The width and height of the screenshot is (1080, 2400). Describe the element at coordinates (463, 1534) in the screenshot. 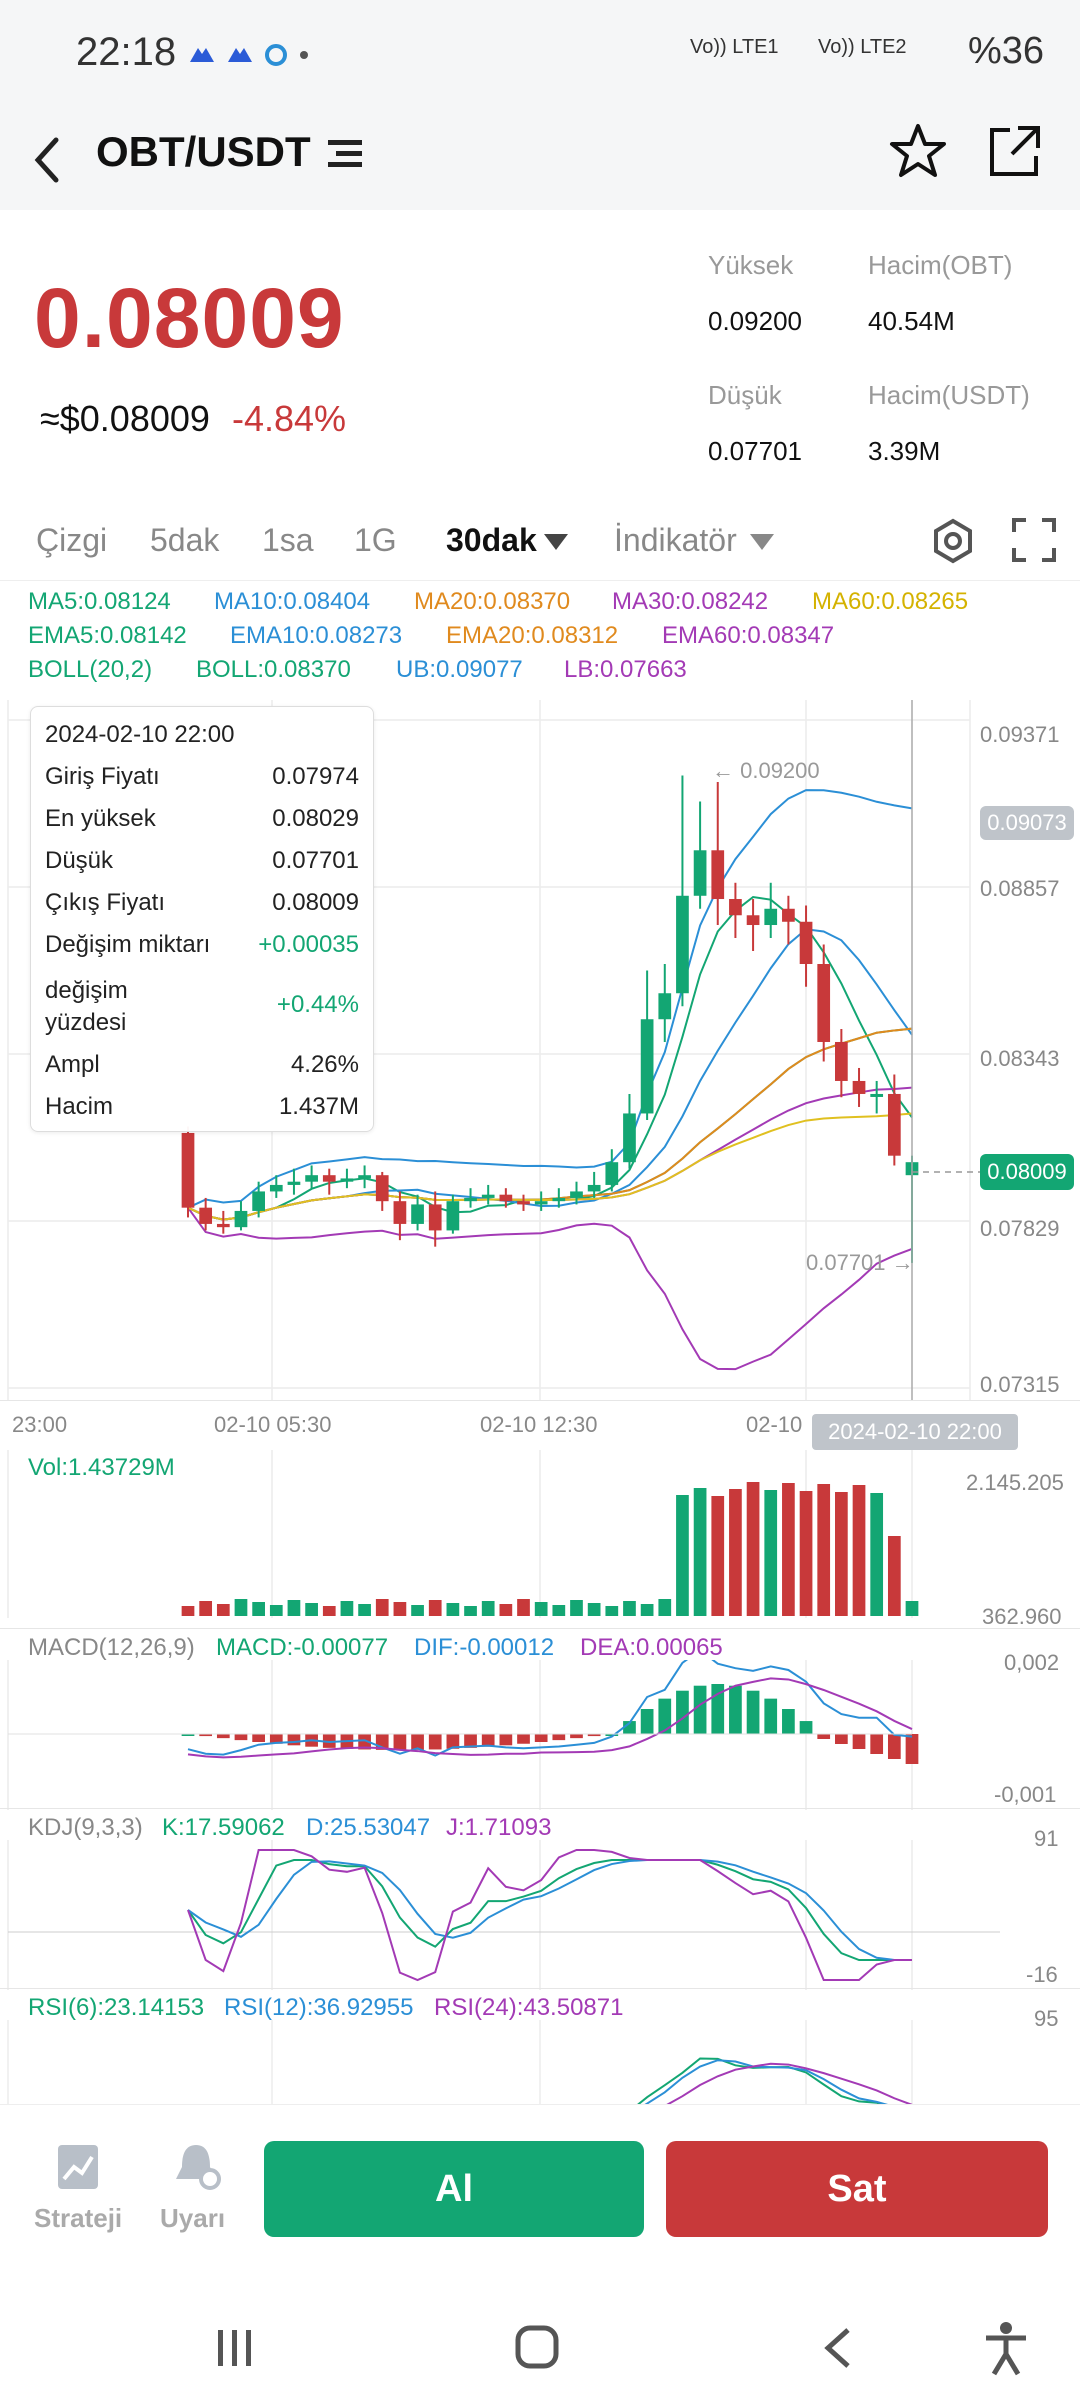

I see `volume-chart` at that location.